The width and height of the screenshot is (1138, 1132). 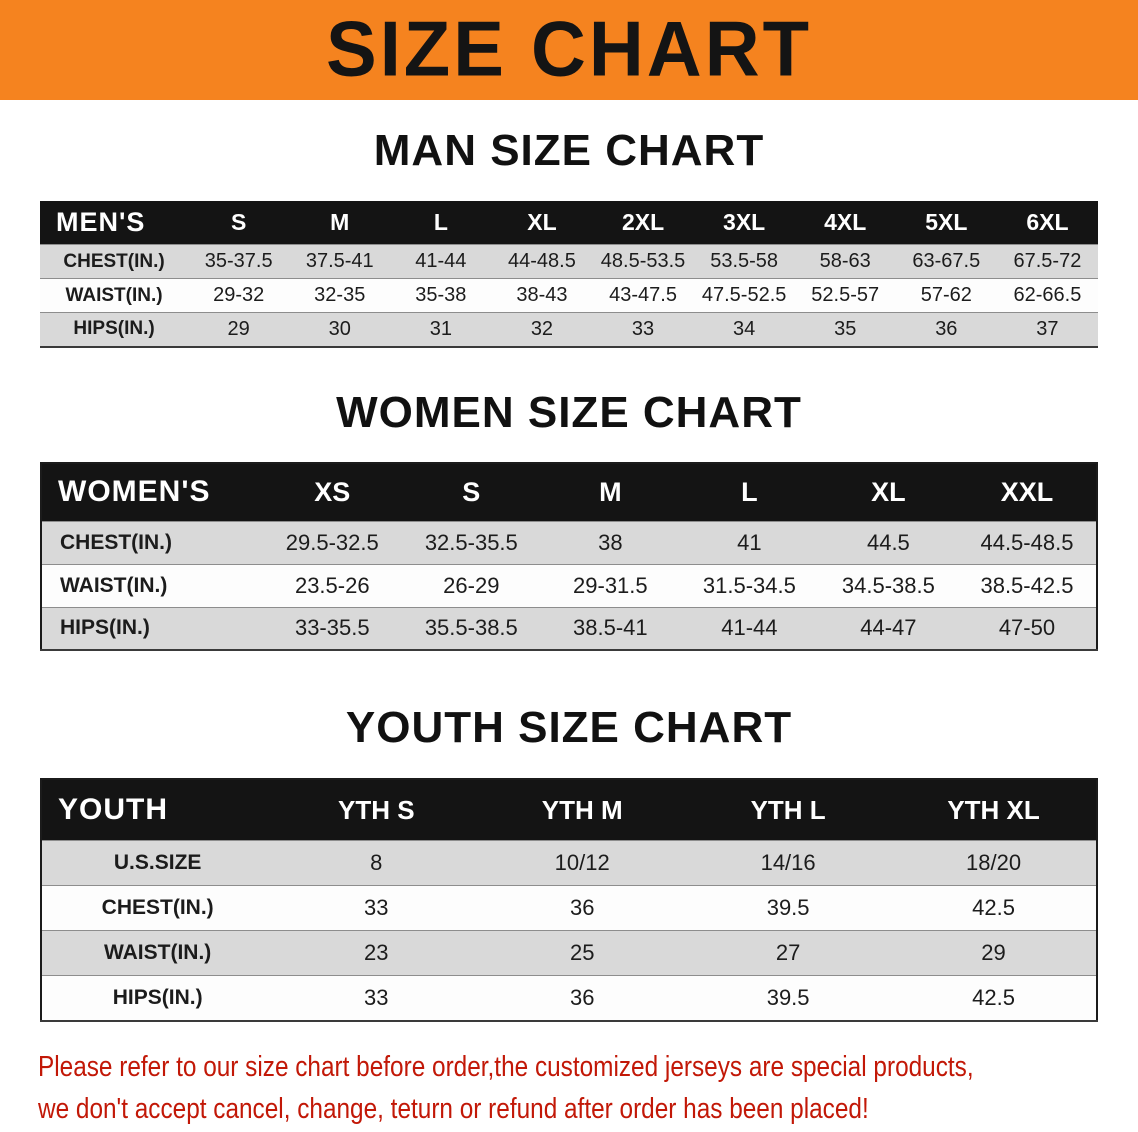 What do you see at coordinates (441, 330) in the screenshot?
I see `value-cell: 31` at bounding box center [441, 330].